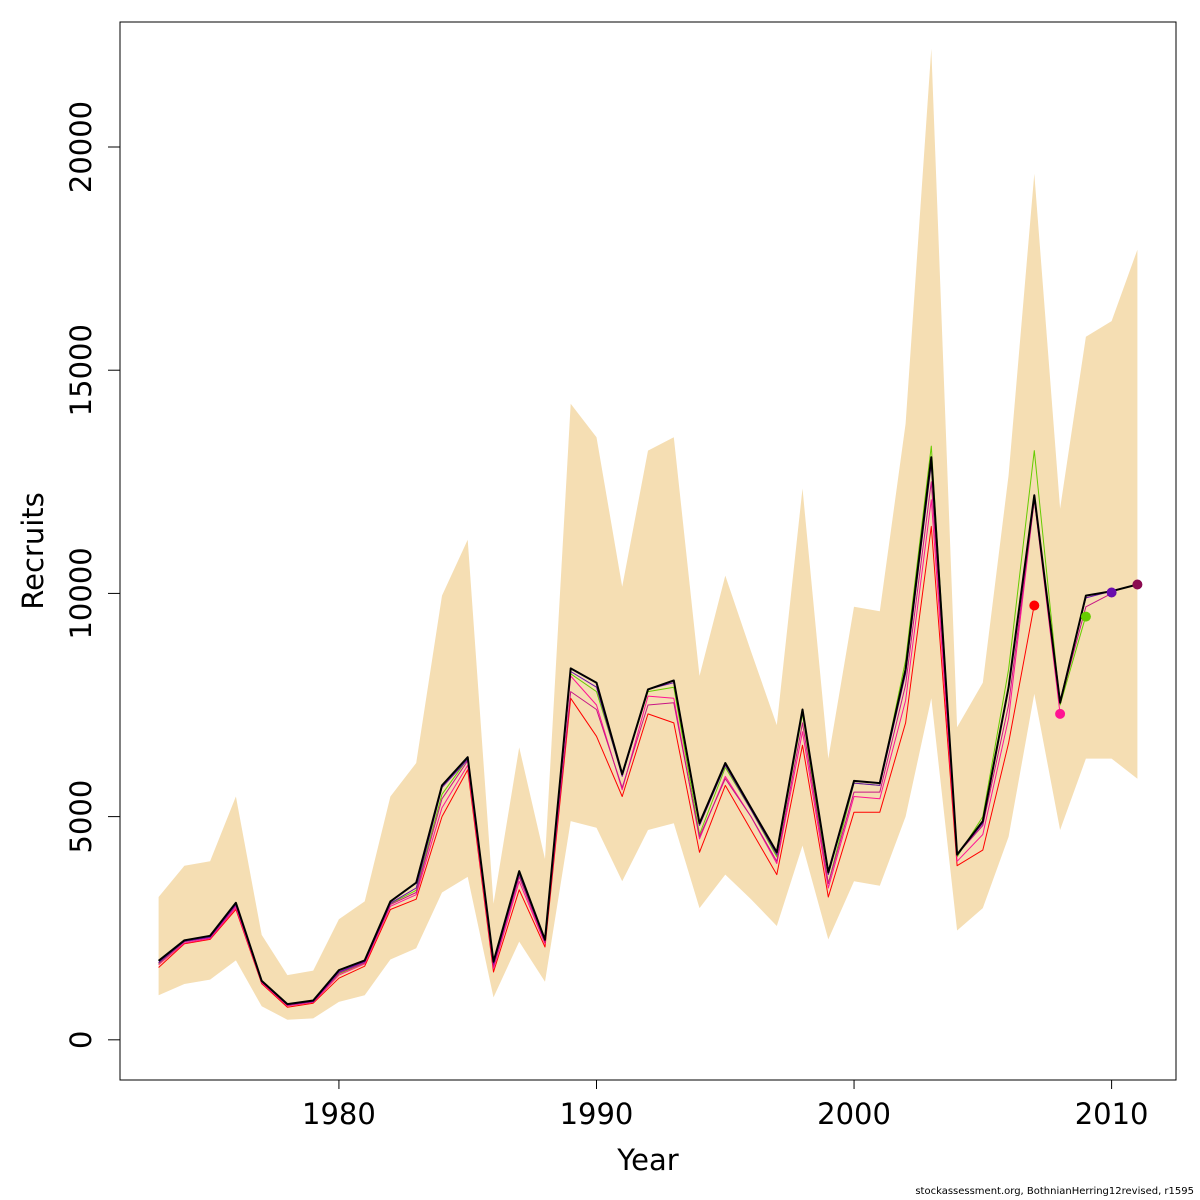 The height and width of the screenshot is (1200, 1200). I want to click on y-tick-label: 15000, so click(81, 370).